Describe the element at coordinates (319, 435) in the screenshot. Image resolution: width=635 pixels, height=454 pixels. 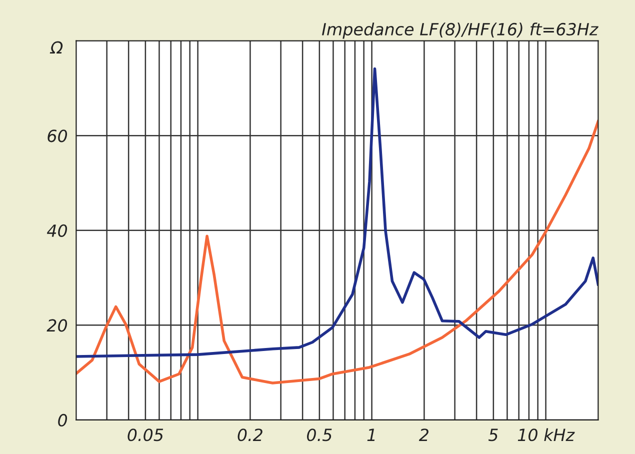
I see `x-tick-label: 0.5` at that location.